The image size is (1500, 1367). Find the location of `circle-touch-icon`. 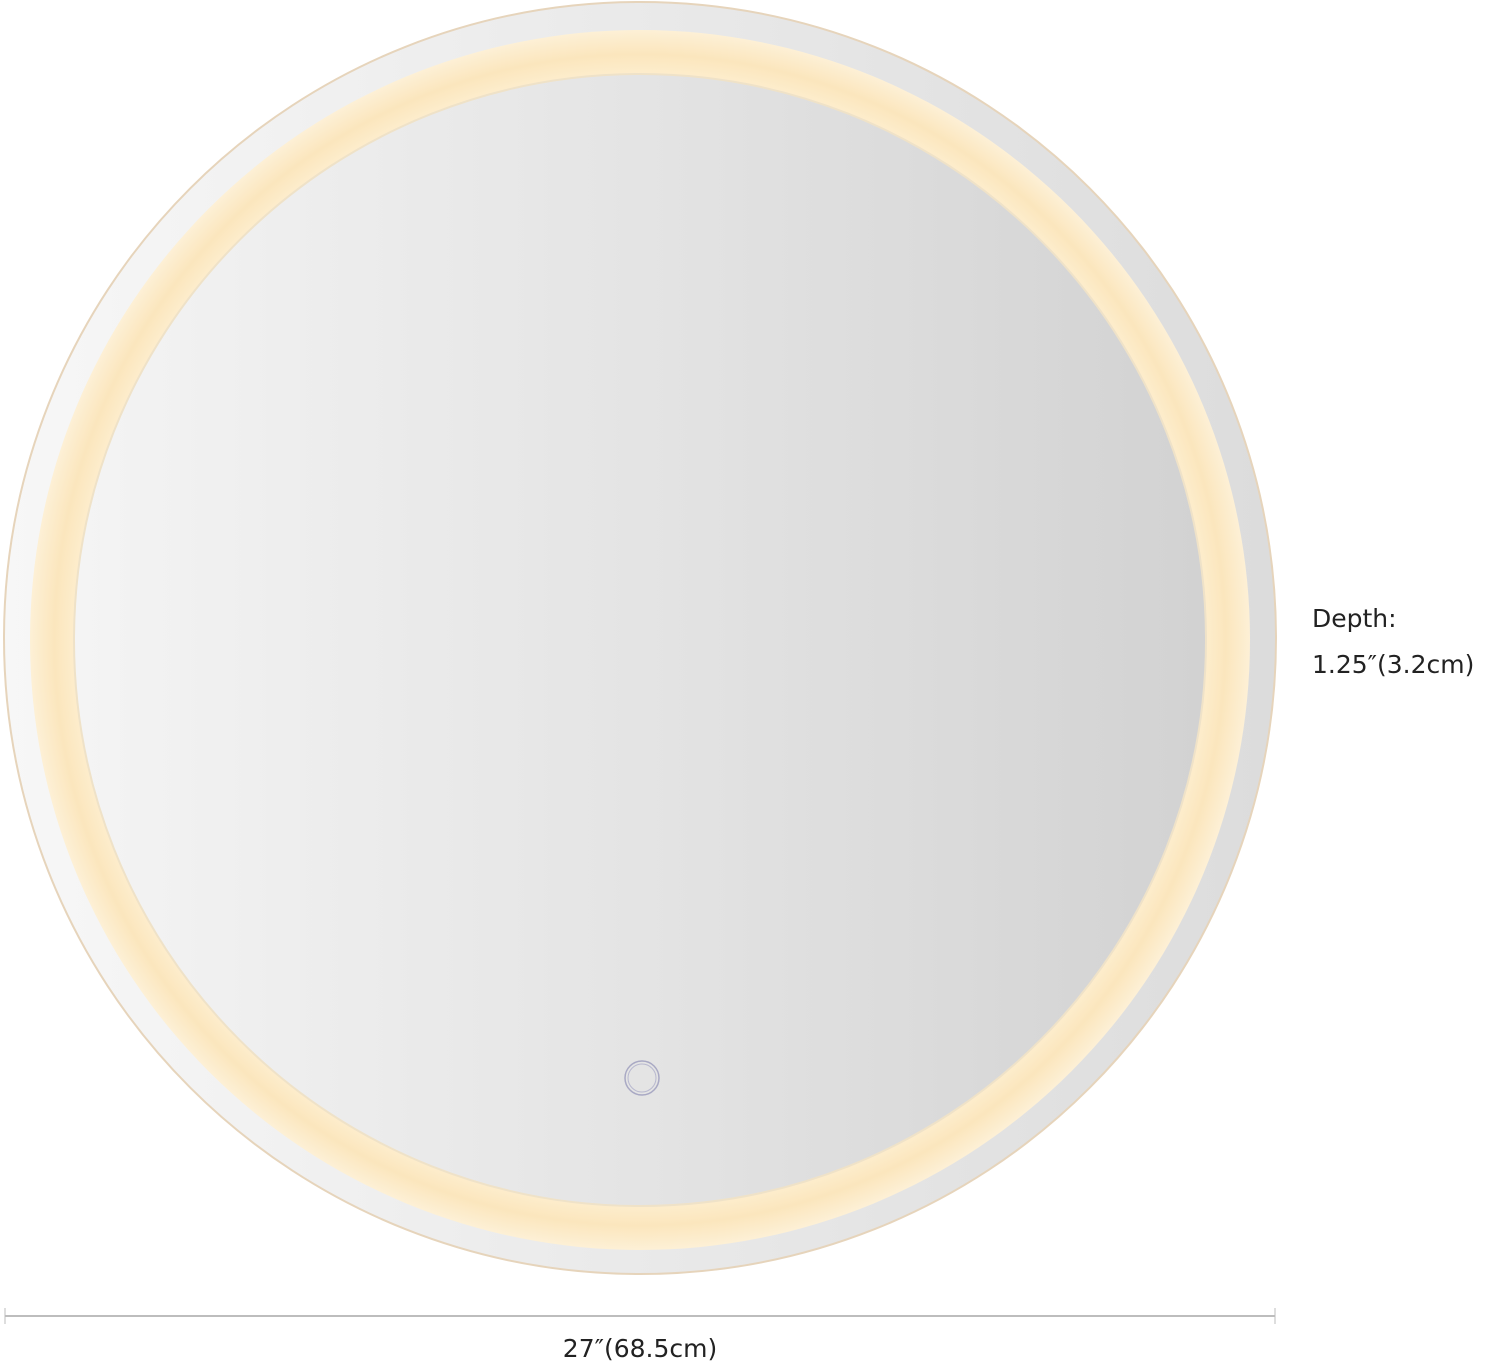

circle-touch-icon is located at coordinates (642, 1078).